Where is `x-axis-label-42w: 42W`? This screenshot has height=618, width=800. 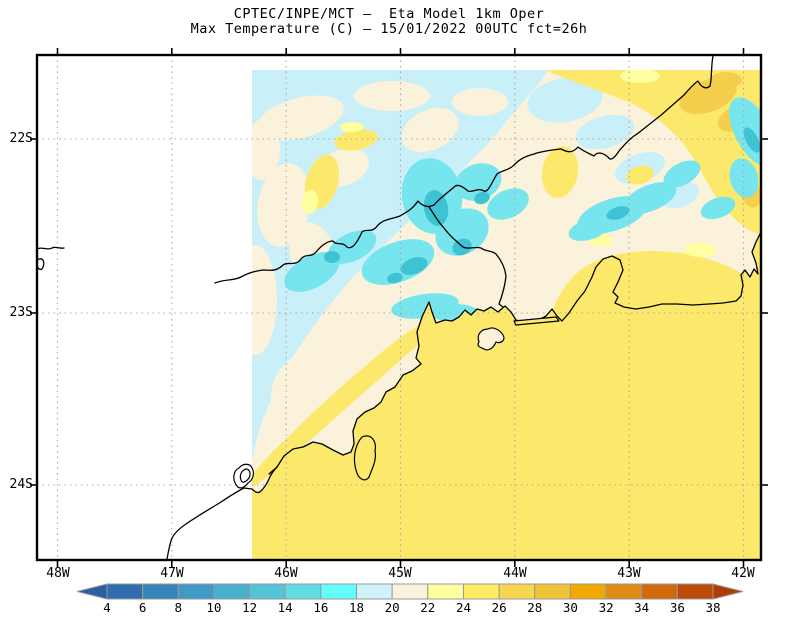
x-axis-label-42w: 42W is located at coordinates (743, 573).